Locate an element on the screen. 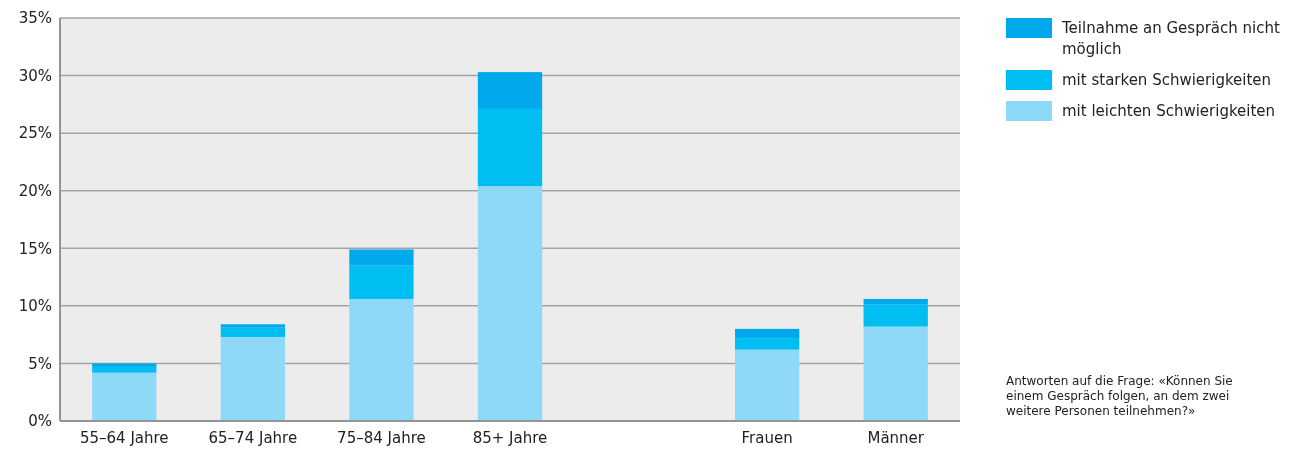  text: Antworten auf die Frage: «Können Sie einem Gespräch folgen, an dem zwei weitere Personen teilnehmen?» is located at coordinates (1119, 396).